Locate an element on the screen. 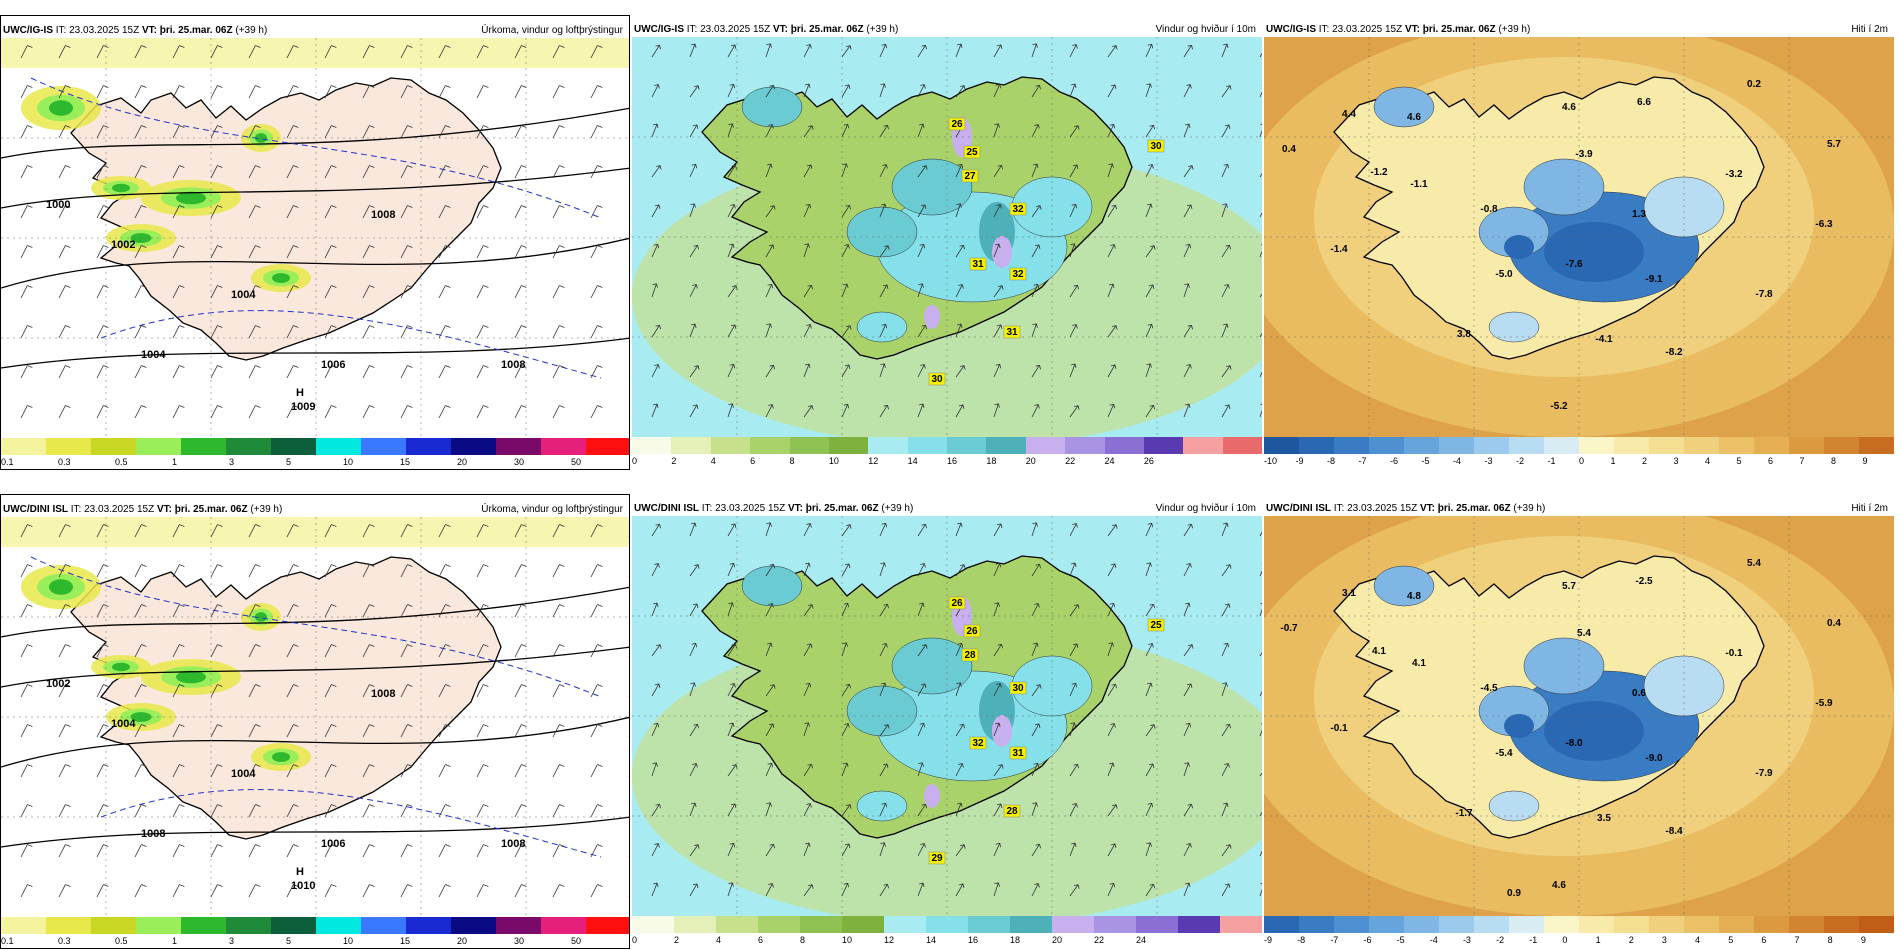  colorbar-tick: 24 is located at coordinates (1141, 940).